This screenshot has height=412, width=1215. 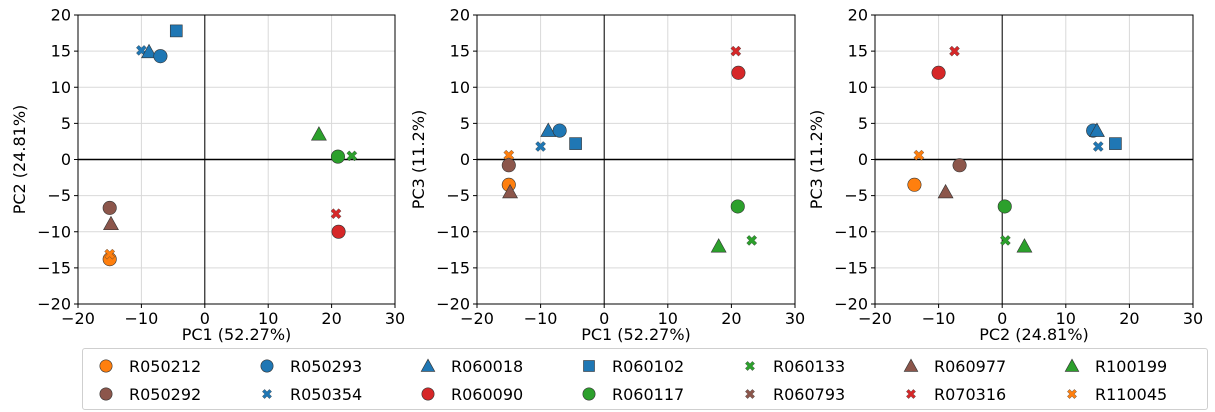 I want to click on data-point-r050292, so click(x=109, y=207).